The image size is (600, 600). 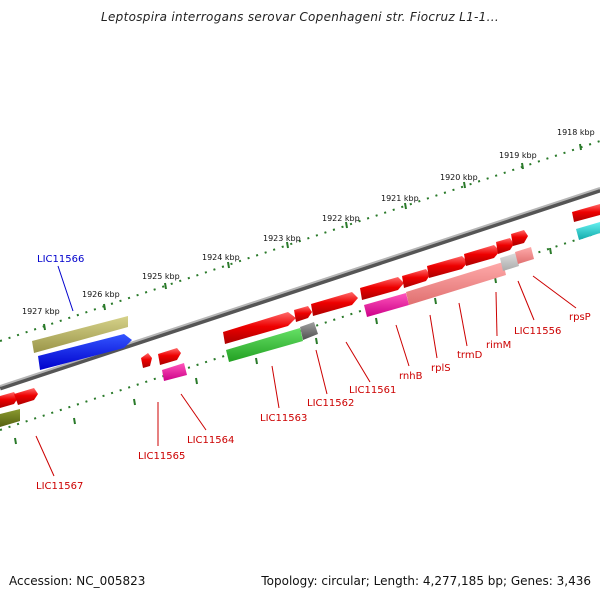 I want to click on gene-label-rnhB: rnhB, so click(x=411, y=376).